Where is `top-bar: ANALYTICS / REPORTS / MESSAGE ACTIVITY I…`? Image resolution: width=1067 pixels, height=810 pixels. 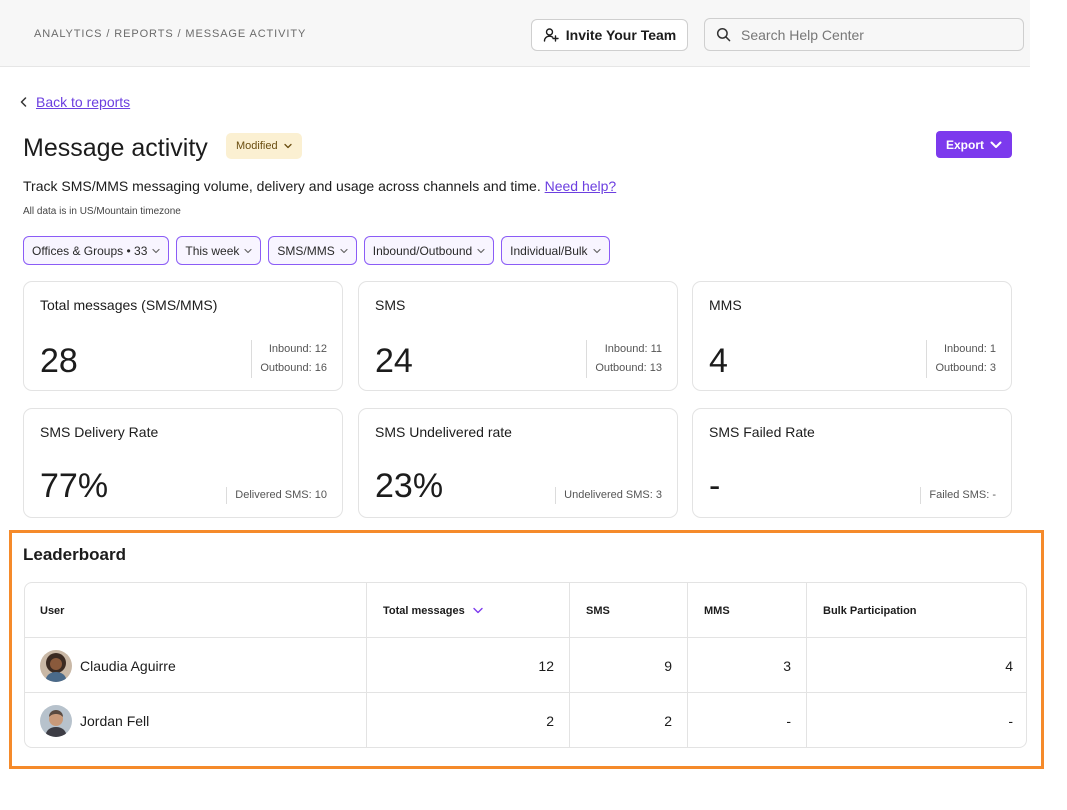 top-bar: ANALYTICS / REPORTS / MESSAGE ACTIVITY I… is located at coordinates (515, 33).